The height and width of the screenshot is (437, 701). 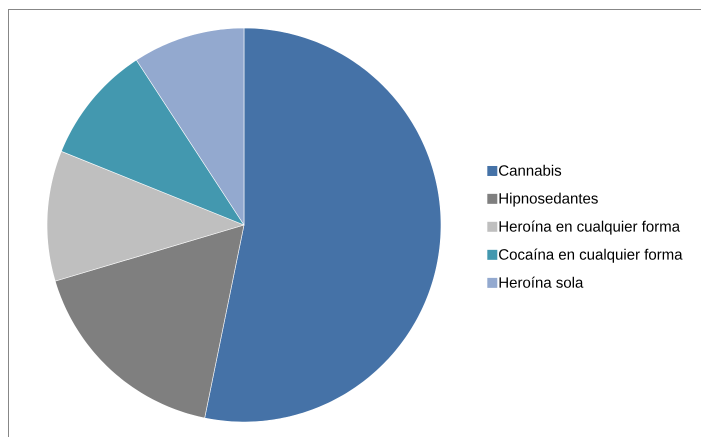 What do you see at coordinates (530, 170) in the screenshot?
I see `legend-label: Cannabis` at bounding box center [530, 170].